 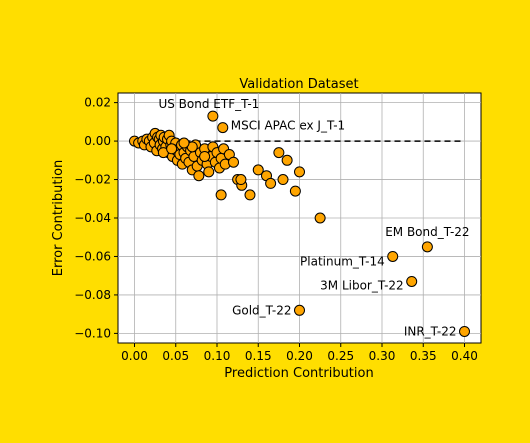 I want to click on x-axis-ticks: 0.00 0.05 0.10 0.15 0.20 0.25 0.30 0.35 0.40, so click(x=299, y=353).